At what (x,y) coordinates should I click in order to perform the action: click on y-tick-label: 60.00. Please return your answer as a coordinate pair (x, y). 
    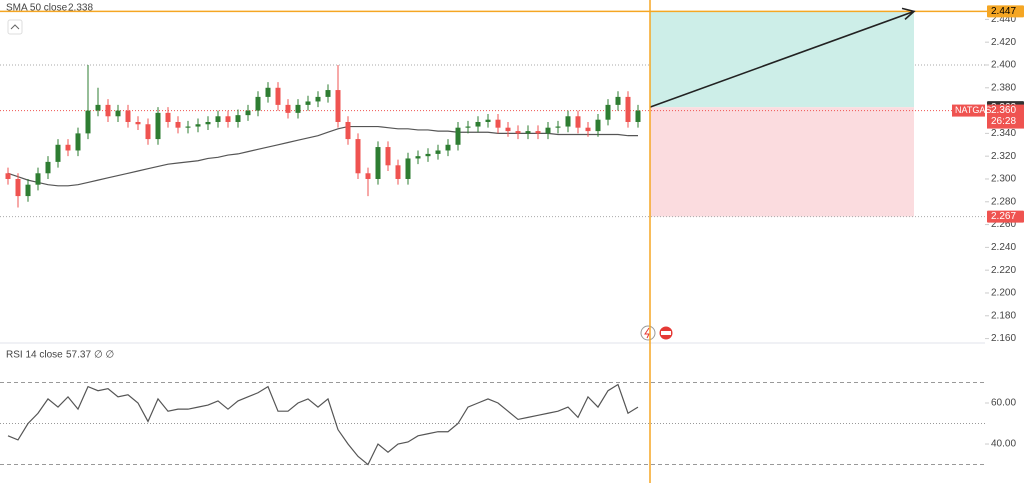
    Looking at the image, I should click on (1003, 403).